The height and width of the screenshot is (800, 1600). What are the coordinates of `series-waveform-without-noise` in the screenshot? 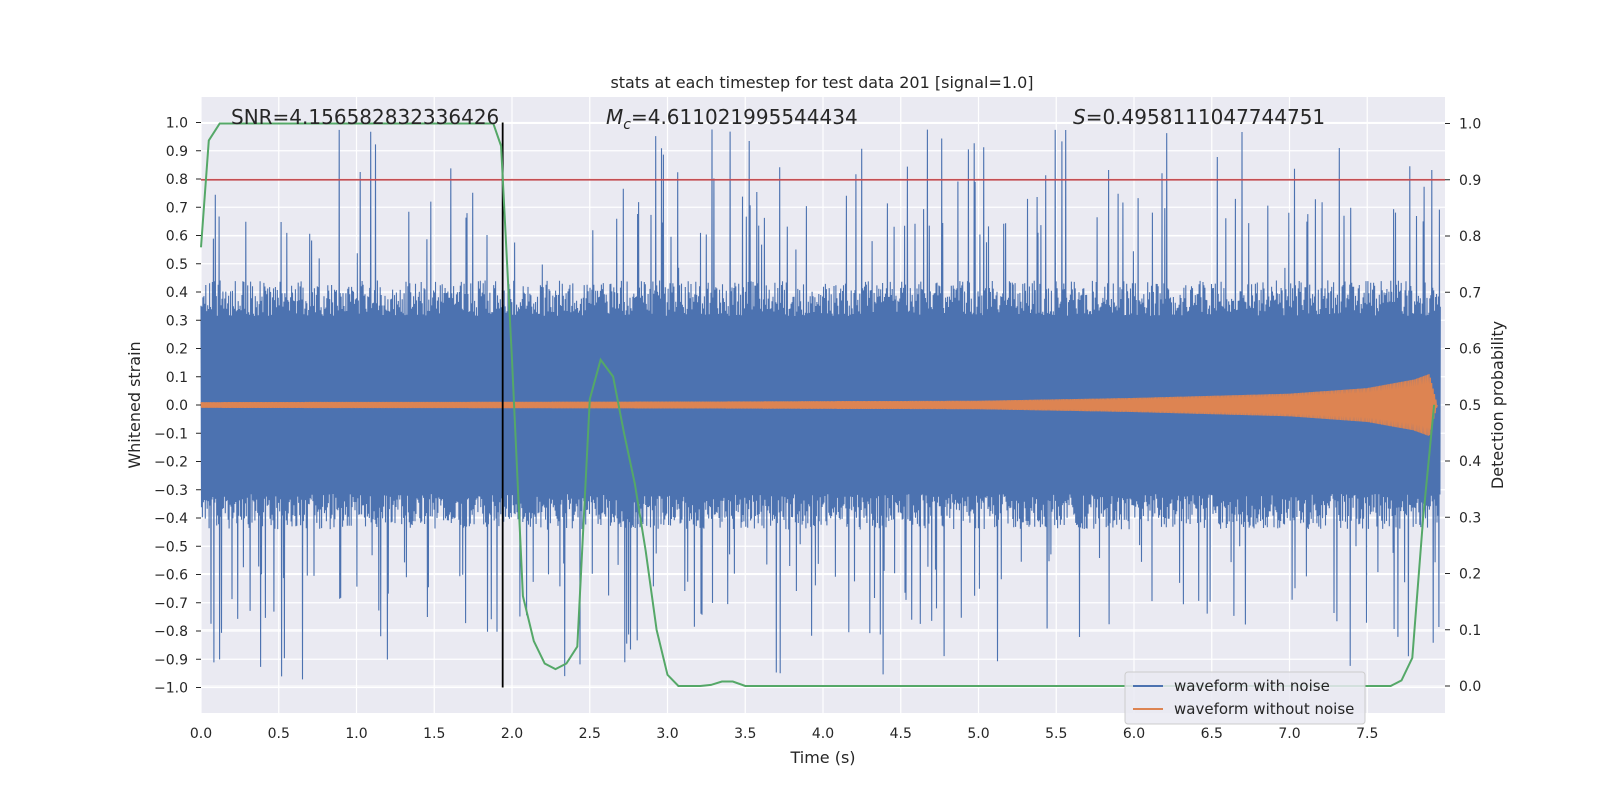 It's located at (819, 405).